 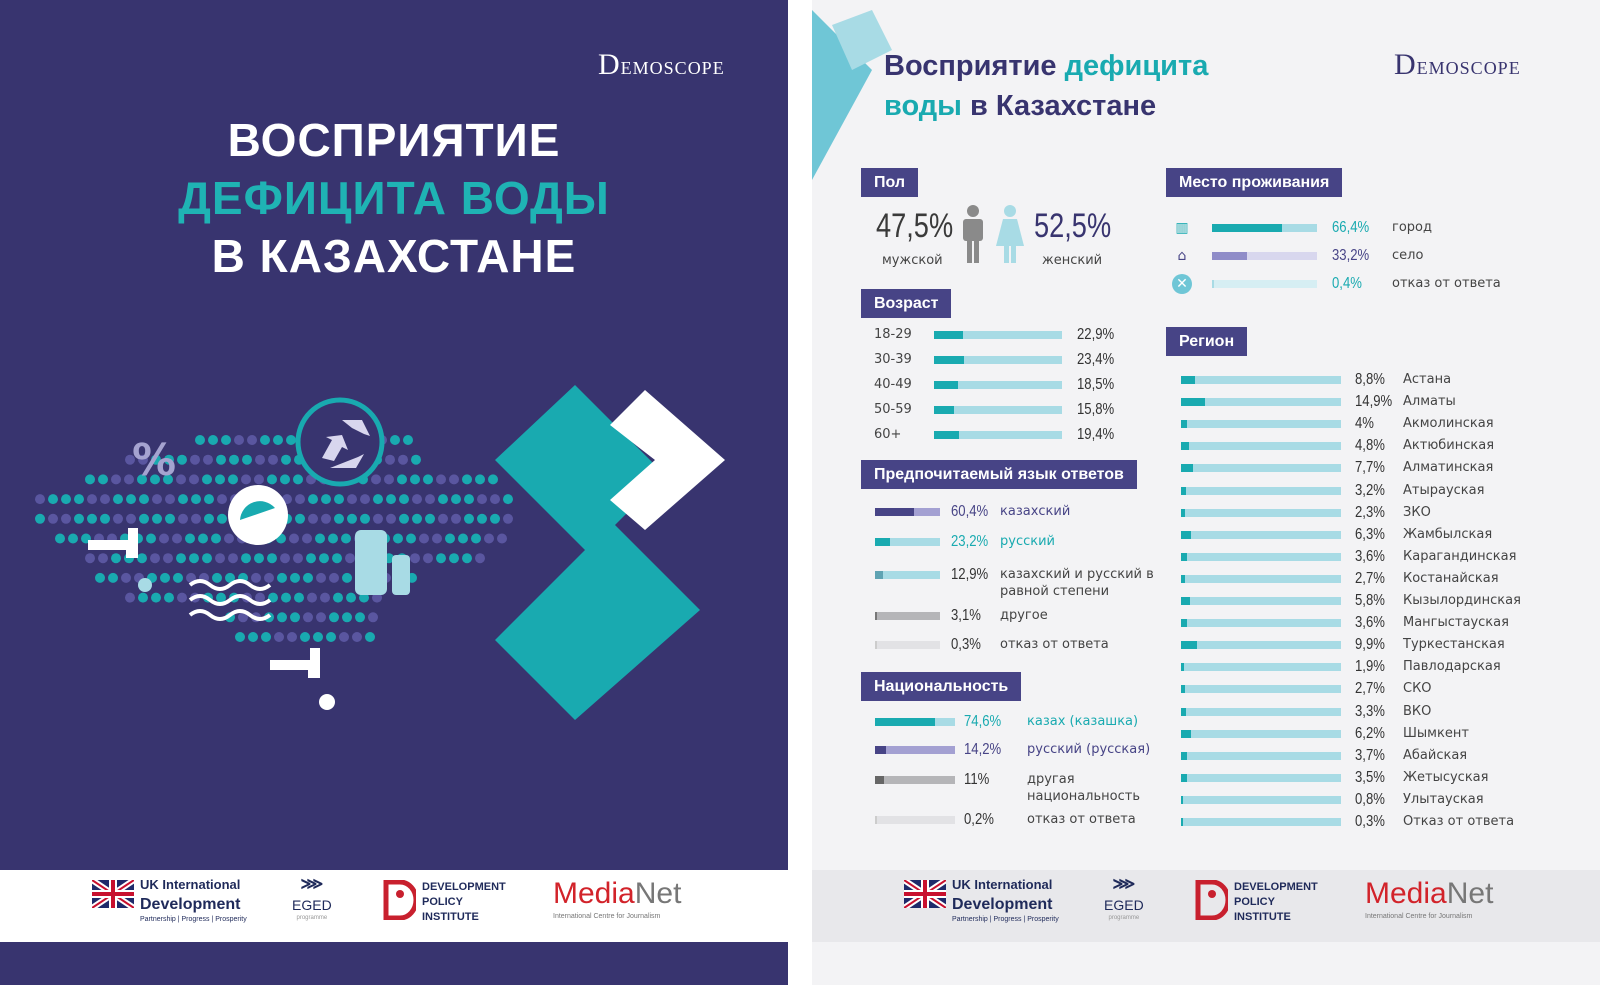 I want to click on faucet-icon, so click(x=211, y=619).